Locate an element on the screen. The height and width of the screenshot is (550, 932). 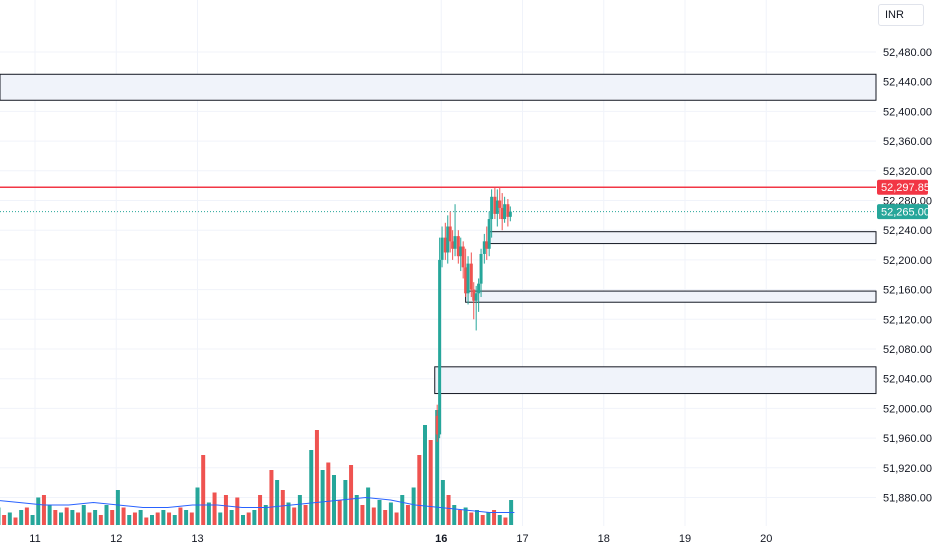
price-tick-label: 52,080.00 is located at coordinates (907, 350).